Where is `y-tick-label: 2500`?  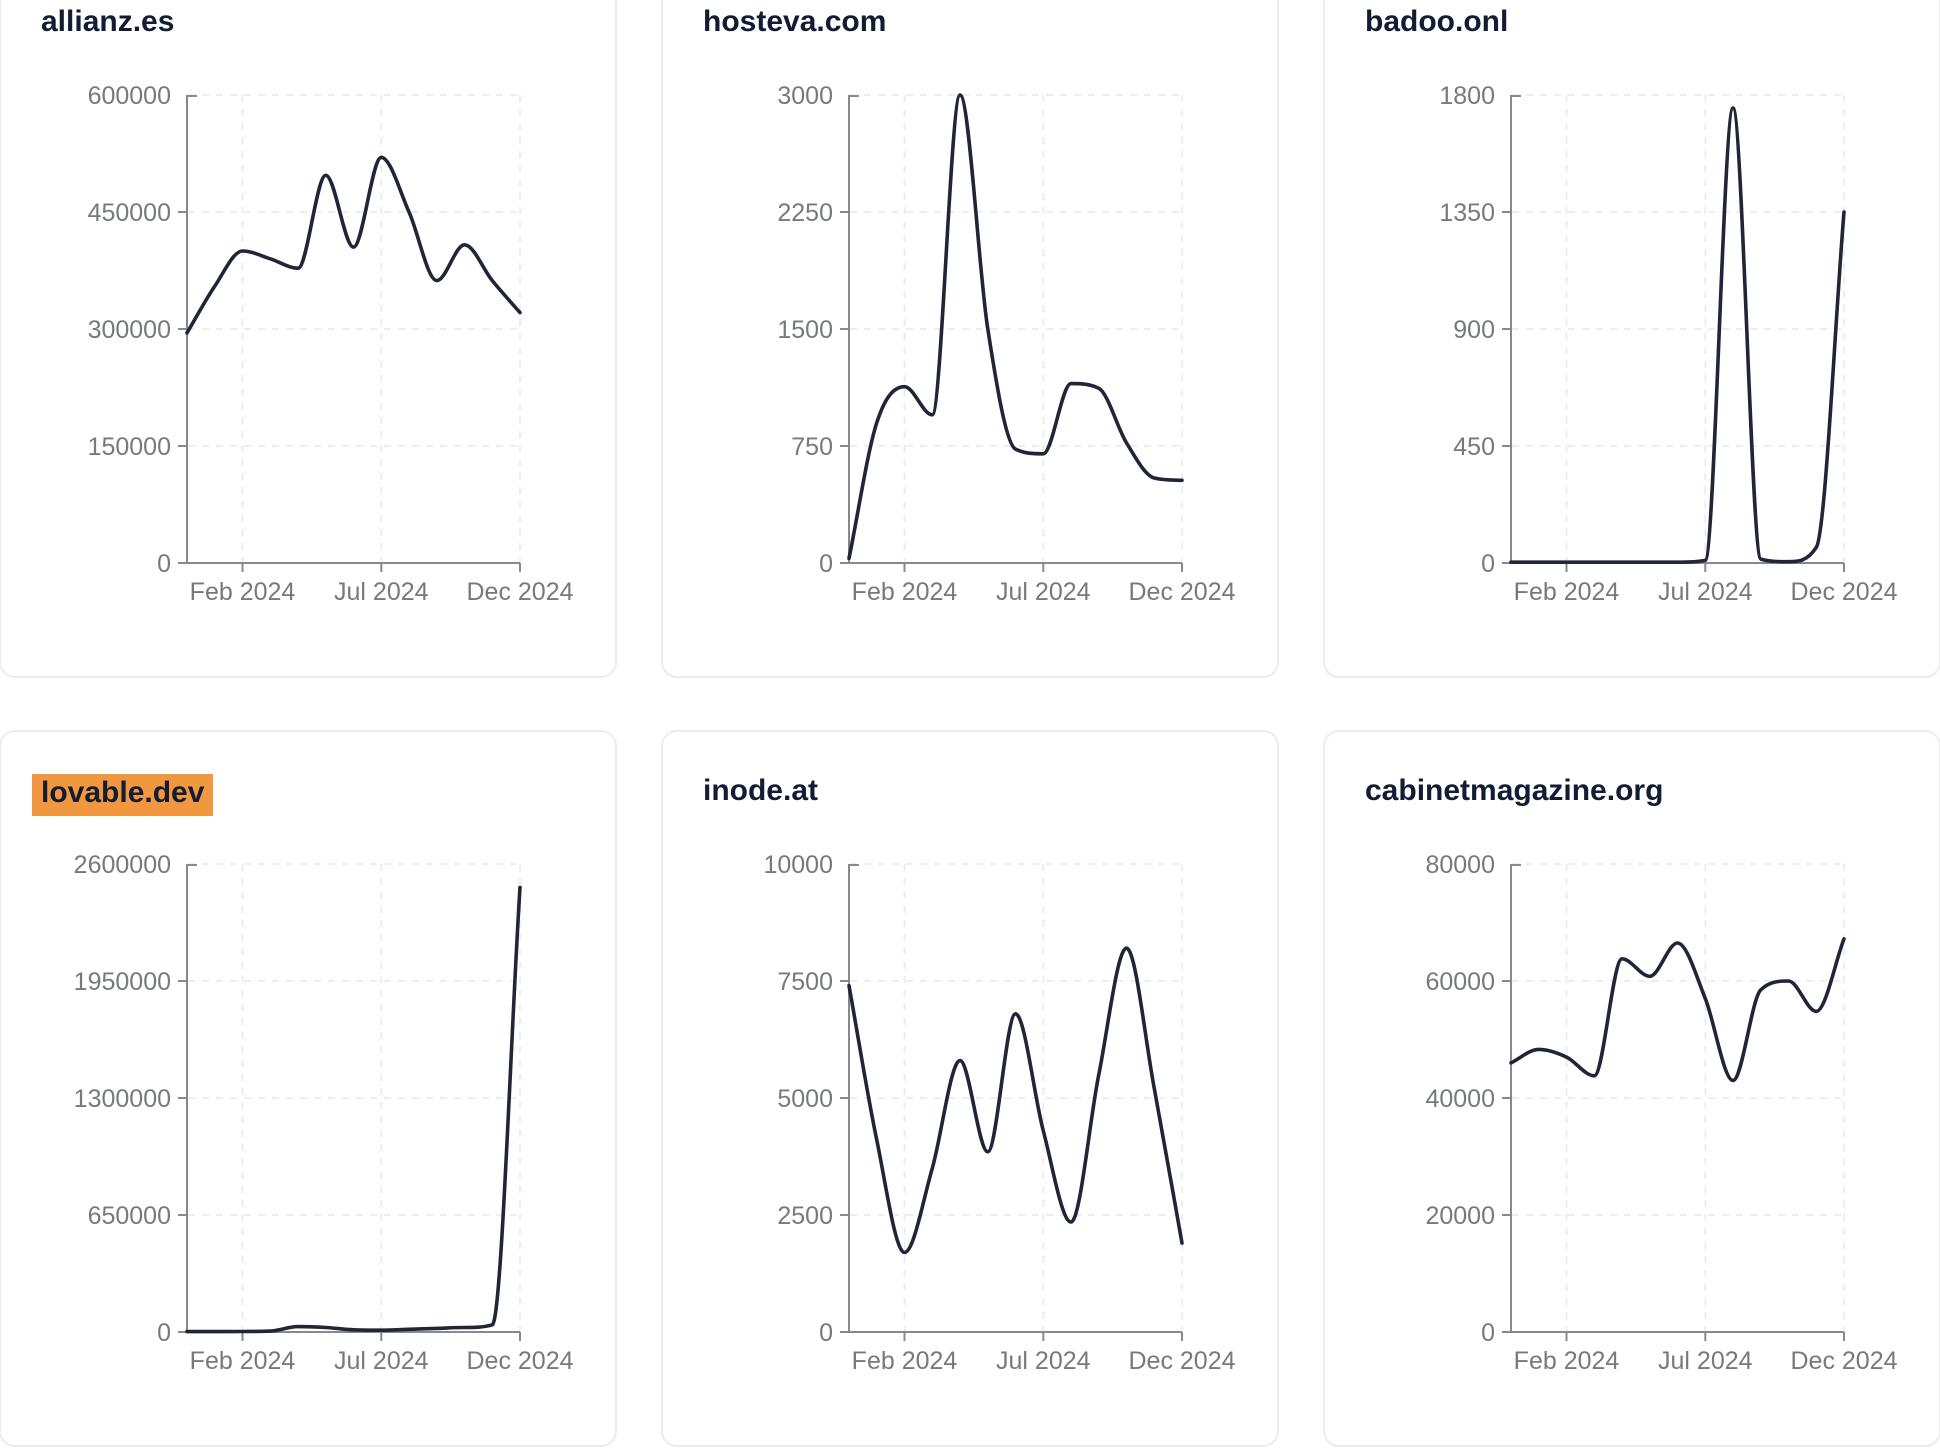 y-tick-label: 2500 is located at coordinates (805, 1216).